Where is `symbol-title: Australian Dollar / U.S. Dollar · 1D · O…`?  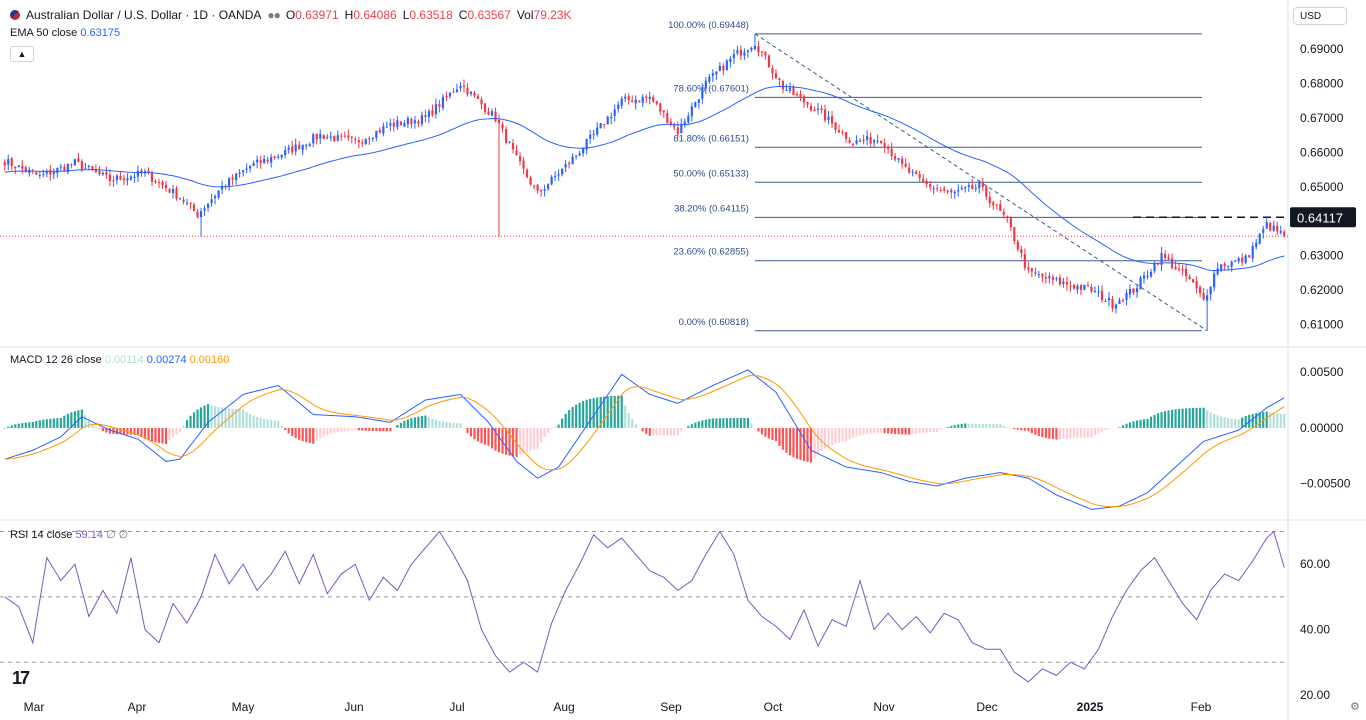
symbol-title: Australian Dollar / U.S. Dollar · 1D · O… is located at coordinates (144, 15).